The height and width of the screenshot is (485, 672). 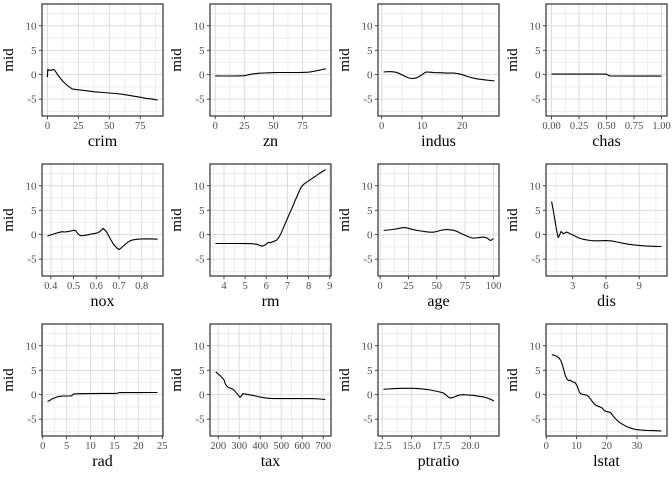 I want to click on panel-rad: 0 5 10 15 20 25 -5 0 5 10 rad mid, so click(x=84, y=400).